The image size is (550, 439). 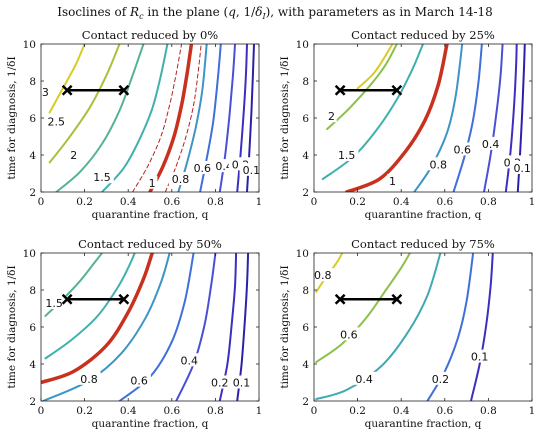 I want to click on isocline-label: 2, so click(x=331, y=116).